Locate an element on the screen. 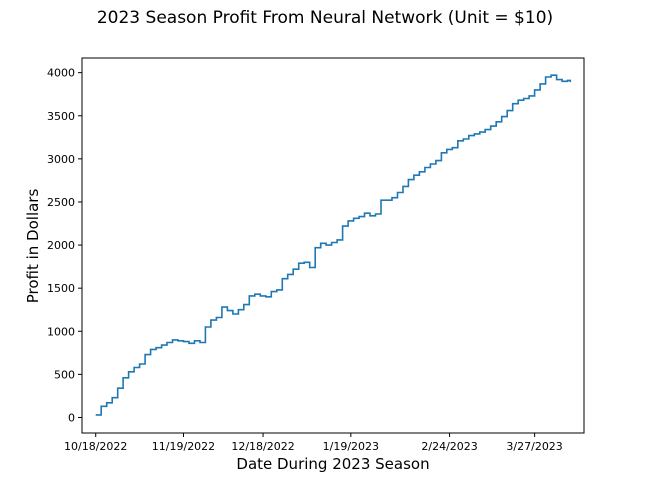 This screenshot has width=650, height=487. x-tick-label: 11/19/2022 is located at coordinates (183, 446).